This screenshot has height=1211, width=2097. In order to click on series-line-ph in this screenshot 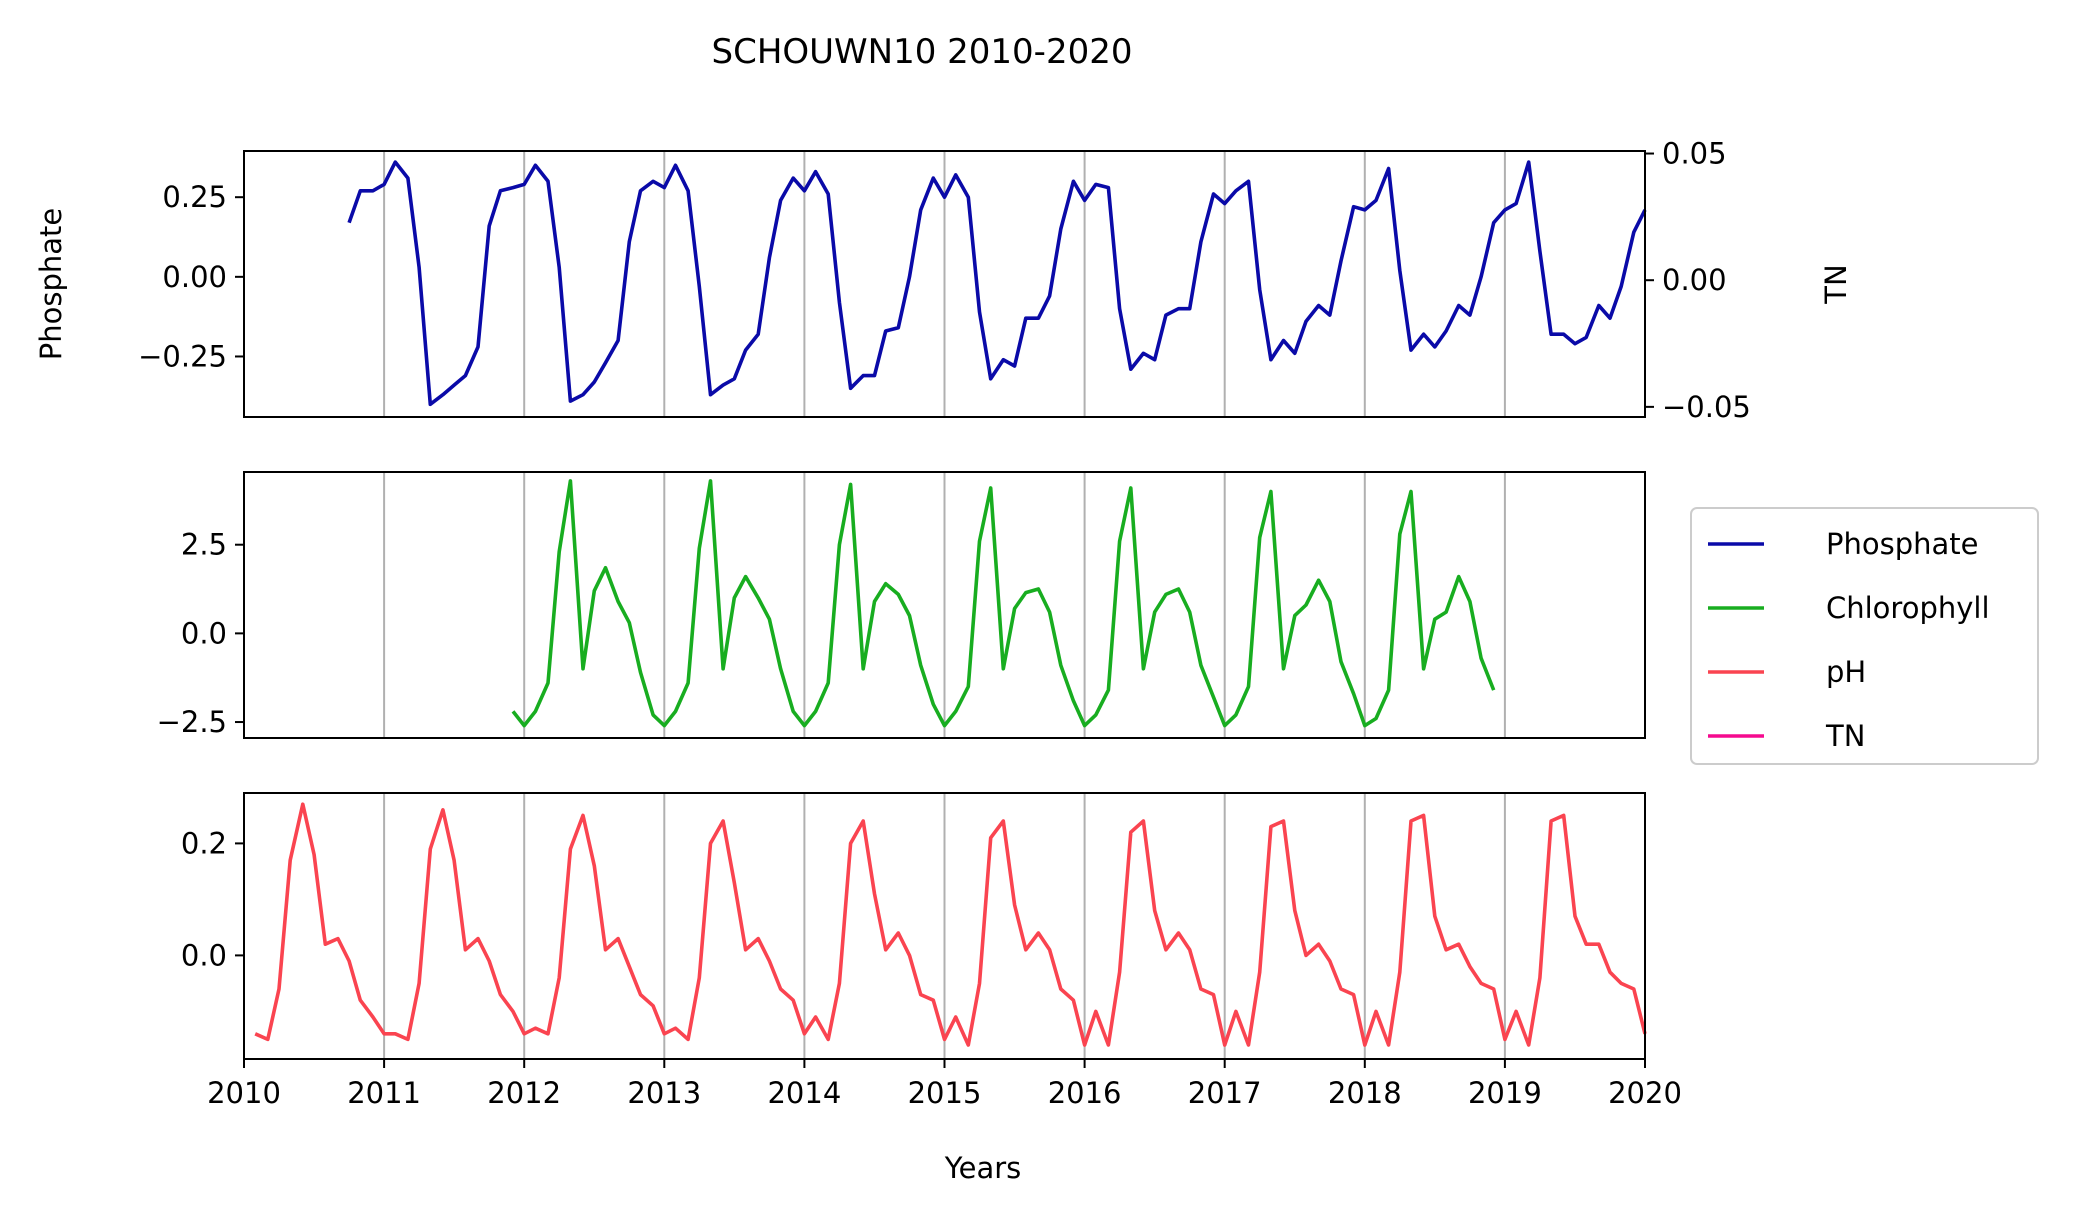, I will do `click(950, 924)`.